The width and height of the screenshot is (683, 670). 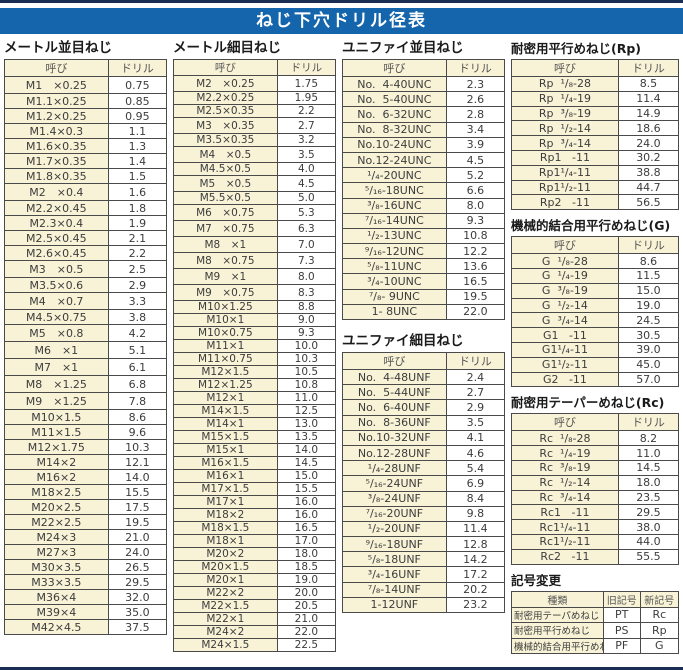 I want to click on drill-value-cell: 23.2, so click(x=475, y=605).